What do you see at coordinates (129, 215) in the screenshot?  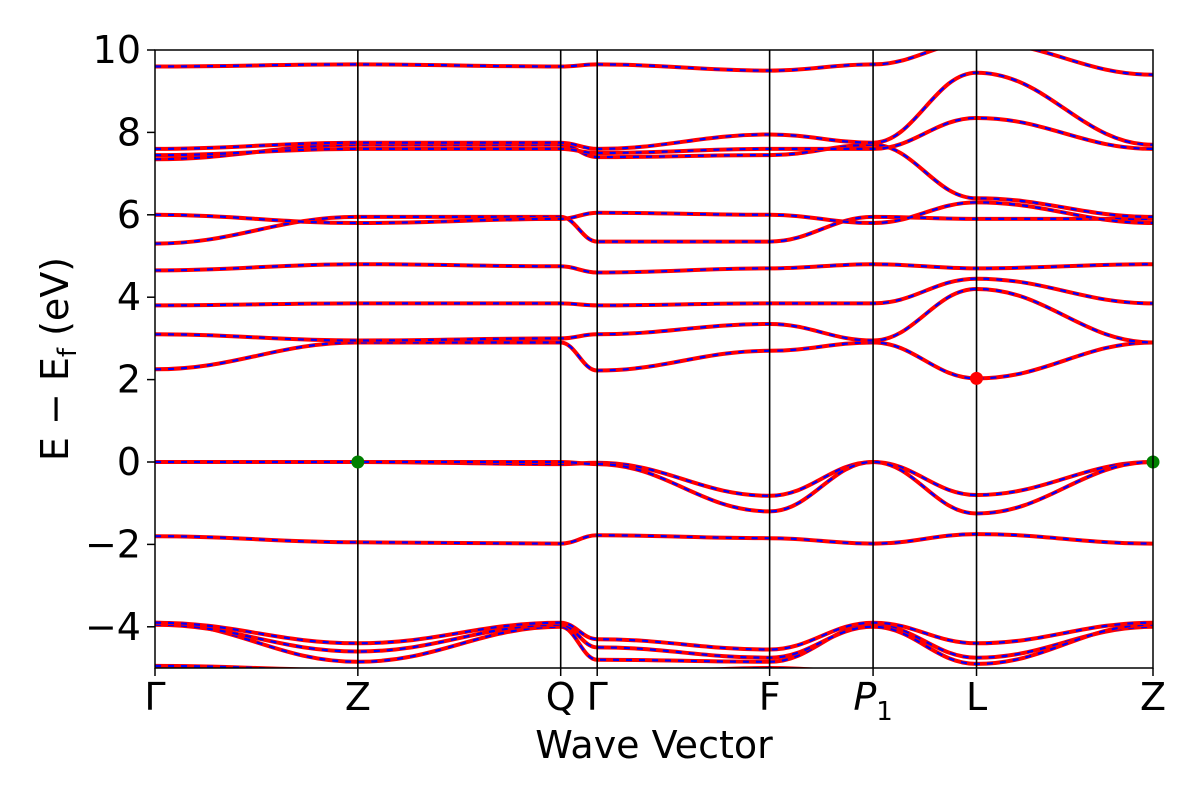 I see `y-tick-label-5: 6` at bounding box center [129, 215].